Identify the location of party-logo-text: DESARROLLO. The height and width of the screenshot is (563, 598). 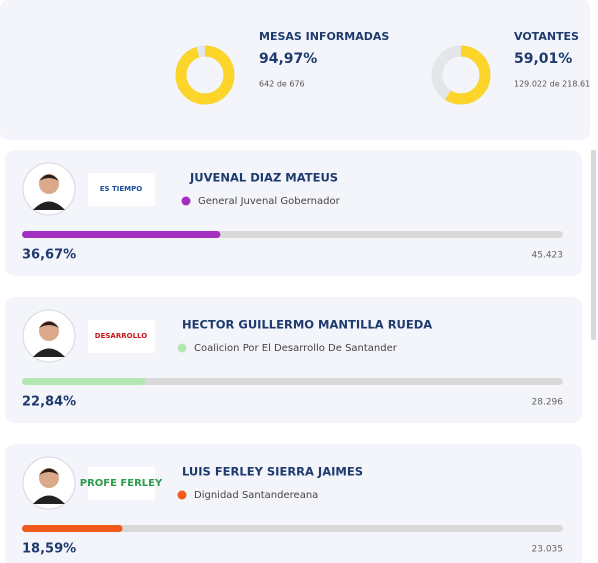
(121, 336).